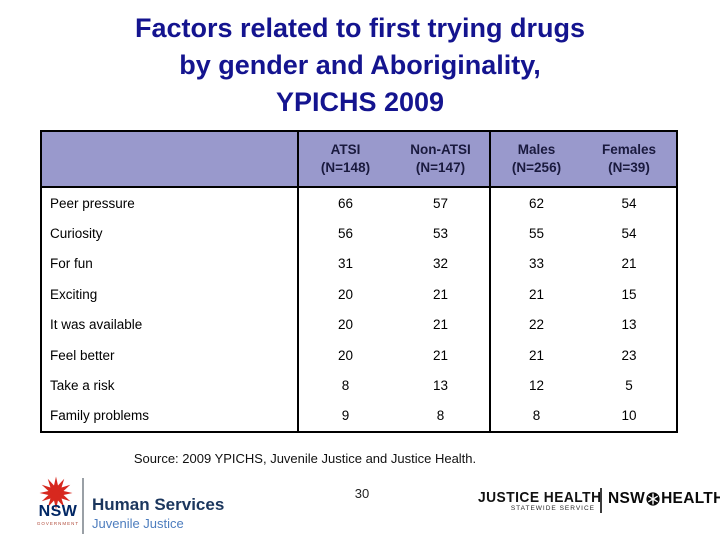 The width and height of the screenshot is (720, 540). Describe the element at coordinates (92, 203) in the screenshot. I see `row-label: Peer pressure` at that location.